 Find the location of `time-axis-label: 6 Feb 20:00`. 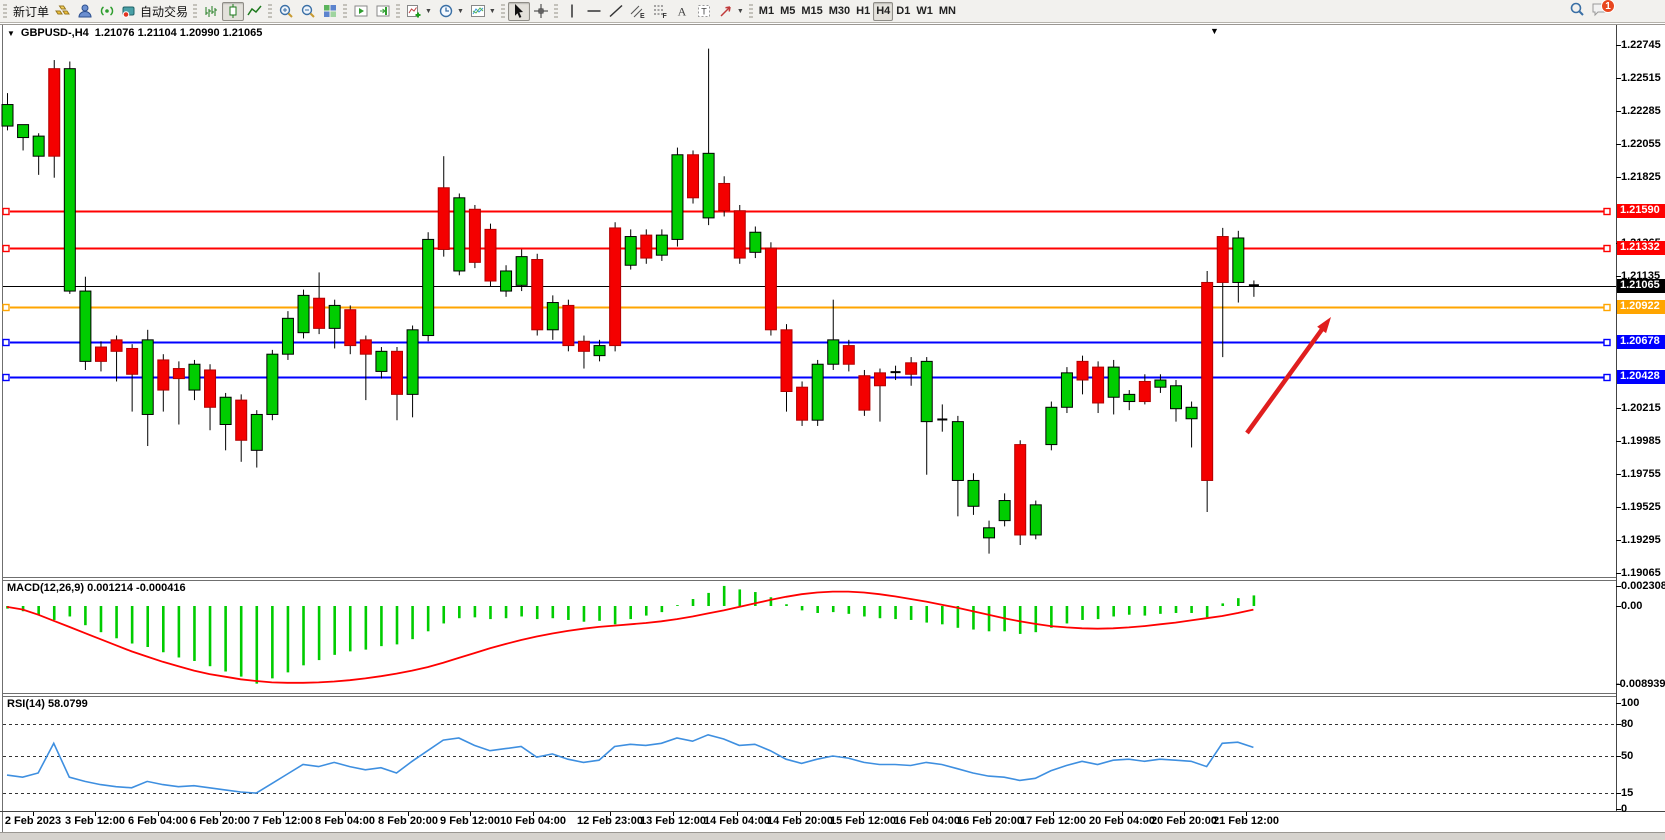

time-axis-label: 6 Feb 20:00 is located at coordinates (220, 821).